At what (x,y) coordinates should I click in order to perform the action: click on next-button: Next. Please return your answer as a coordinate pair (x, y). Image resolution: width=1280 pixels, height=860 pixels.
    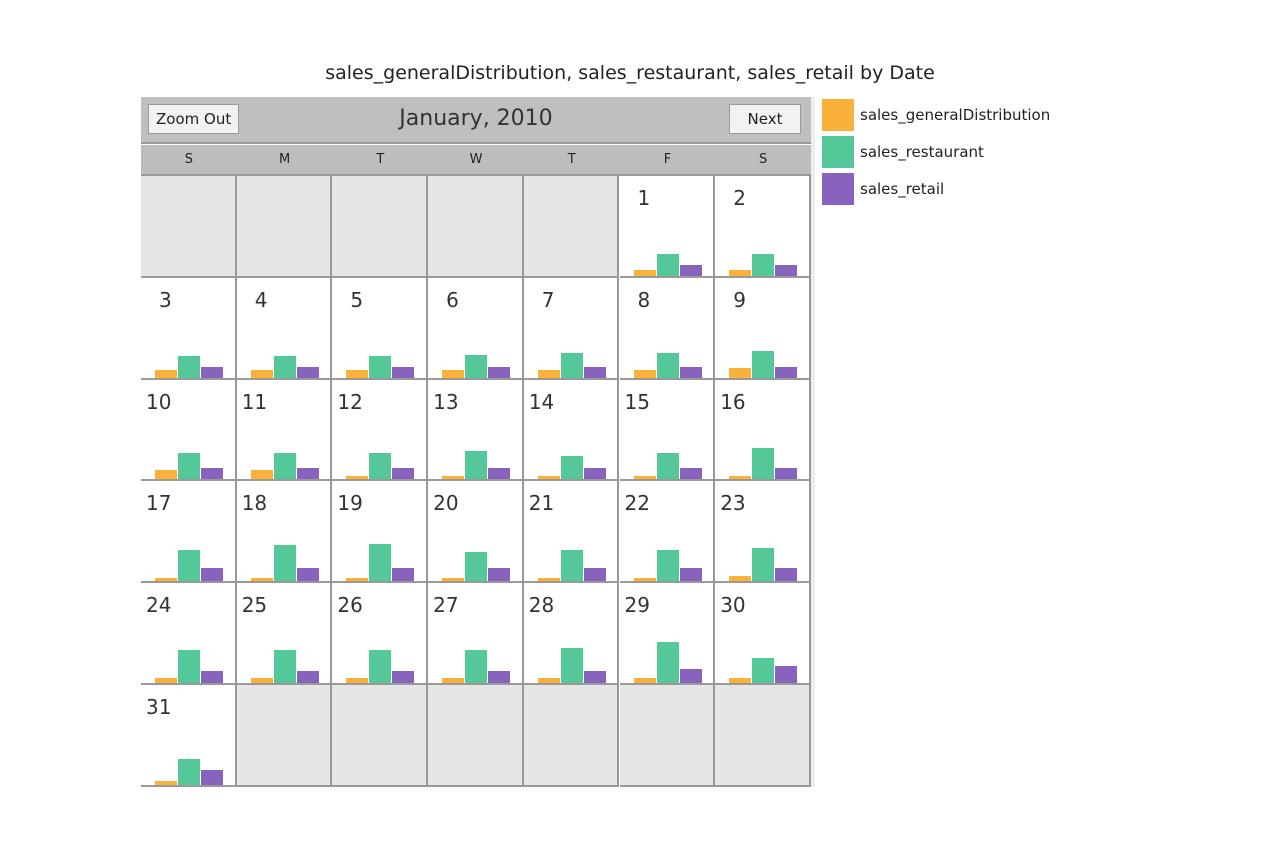
    Looking at the image, I should click on (765, 119).